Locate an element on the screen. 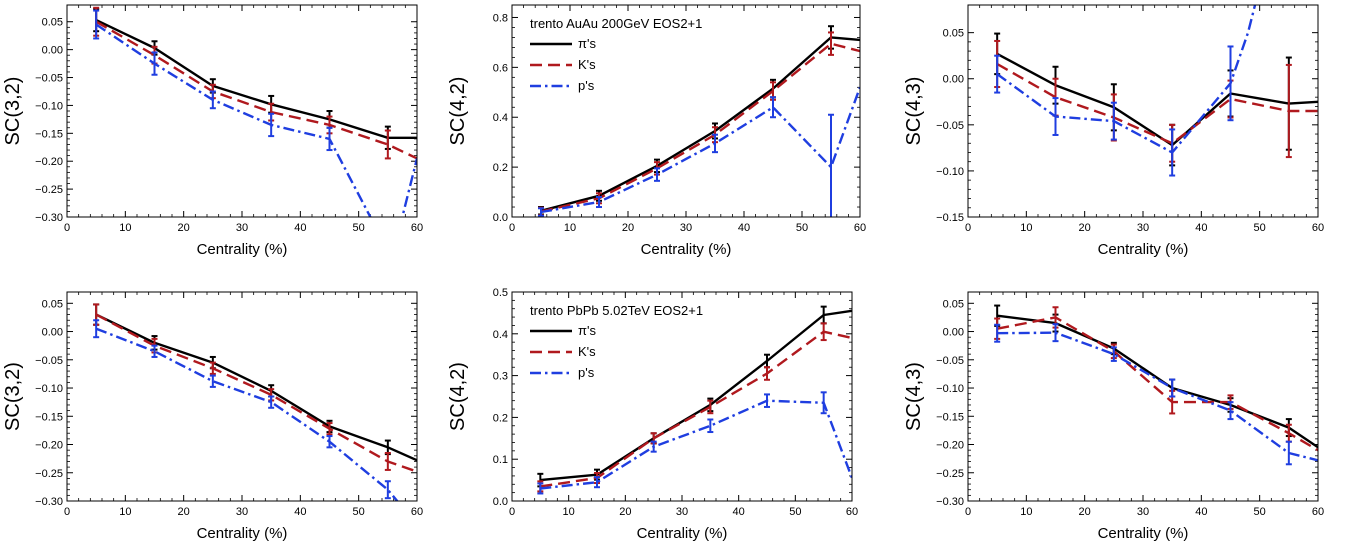 Image resolution: width=1356 pixels, height=551 pixels. legend: trento AuAu 200GeV EOS2+1 π's K's p's is located at coordinates (616, 54).